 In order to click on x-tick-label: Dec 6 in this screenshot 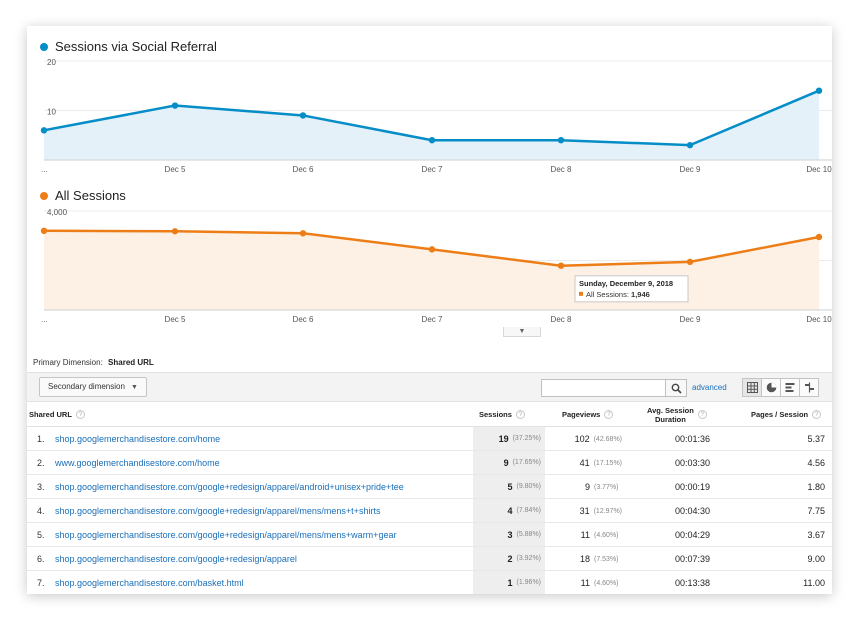, I will do `click(303, 319)`.